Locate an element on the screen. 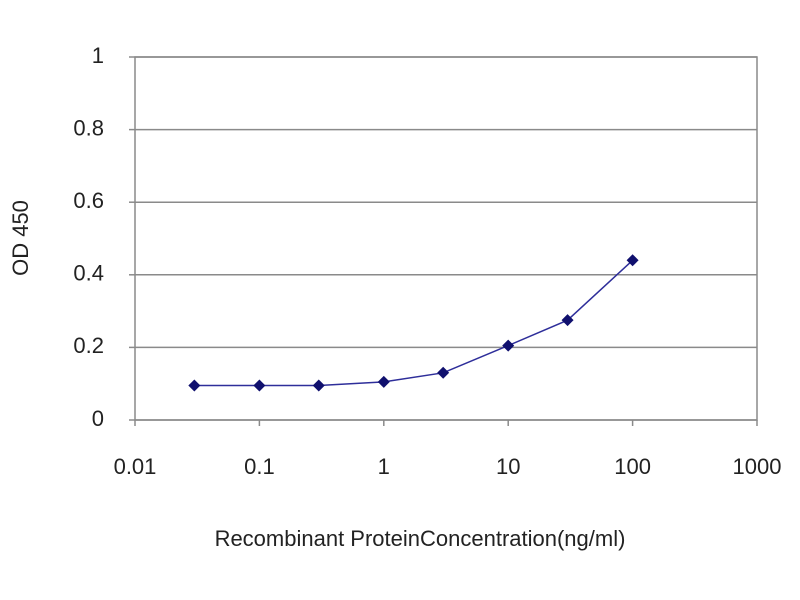 Image resolution: width=800 pixels, height=600 pixels. x-tick-label: 0.01 is located at coordinates (135, 466).